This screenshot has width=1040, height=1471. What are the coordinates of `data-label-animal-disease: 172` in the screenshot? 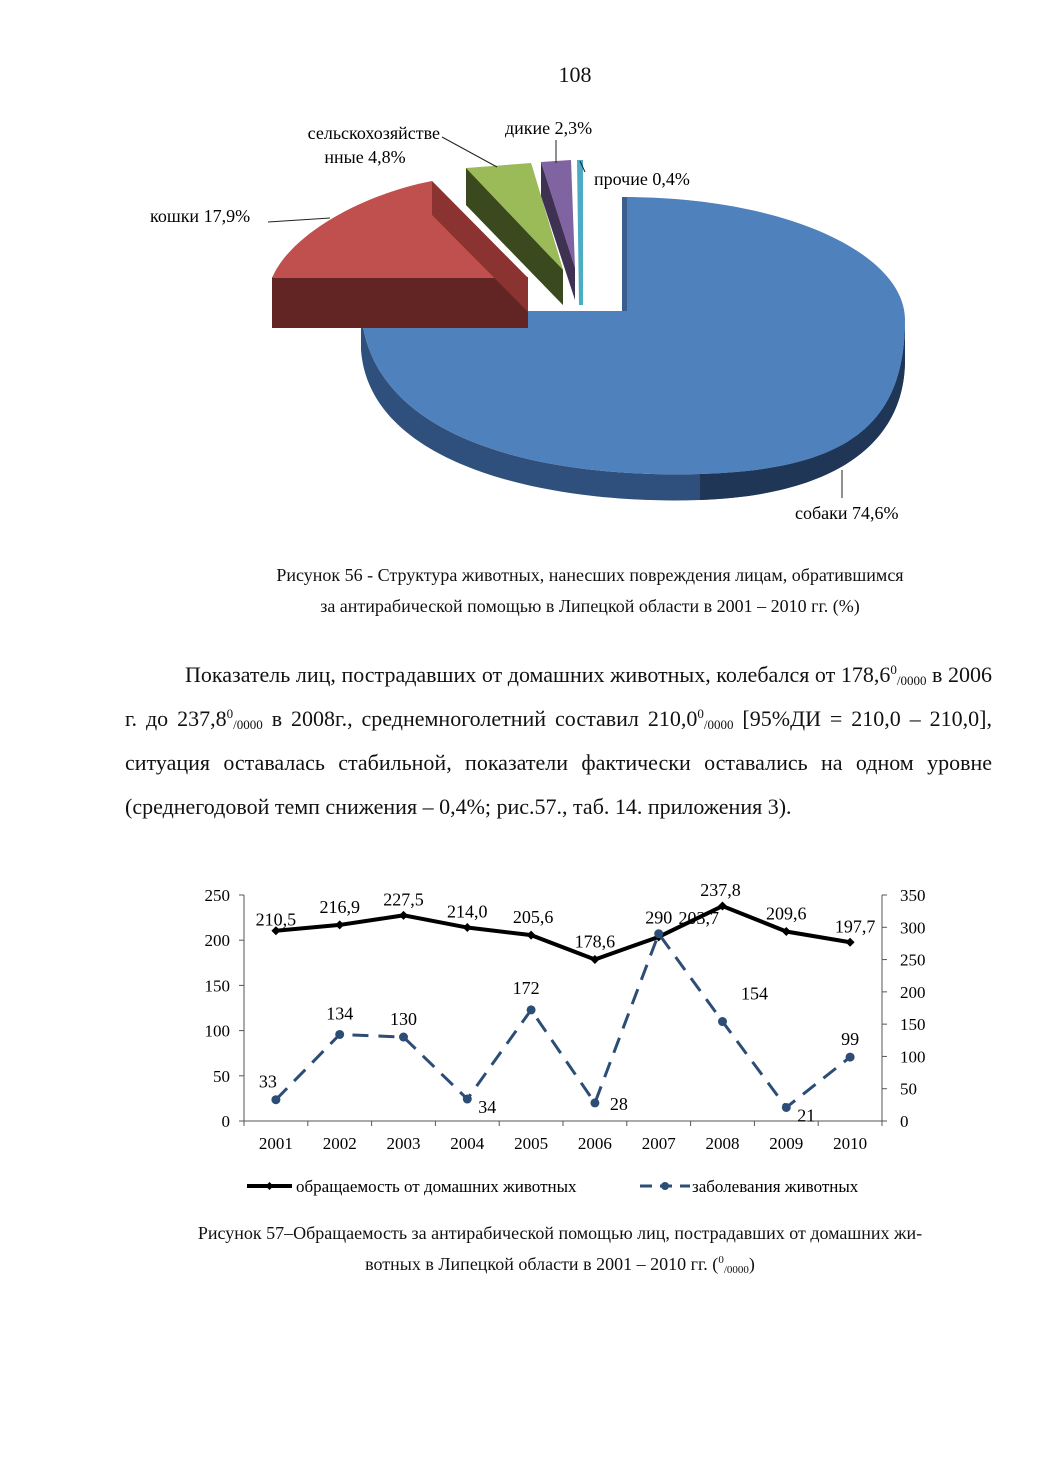 It's located at (526, 988).